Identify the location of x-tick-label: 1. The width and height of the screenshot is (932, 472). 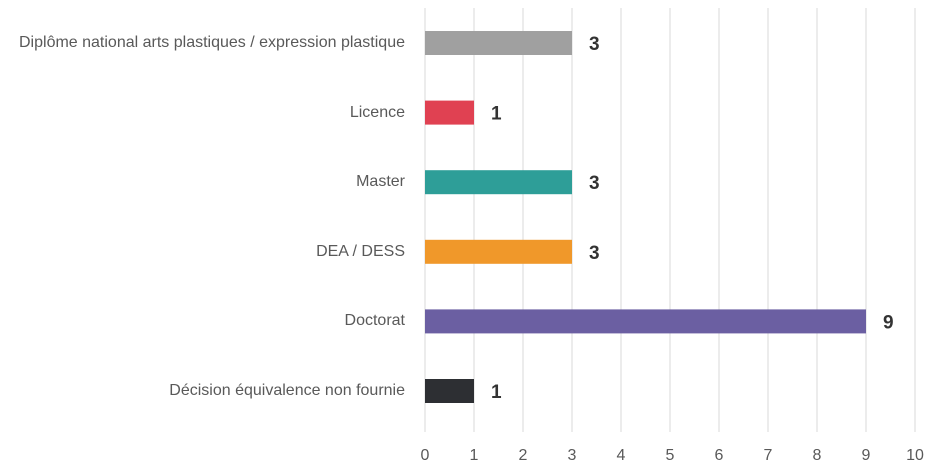
(474, 455).